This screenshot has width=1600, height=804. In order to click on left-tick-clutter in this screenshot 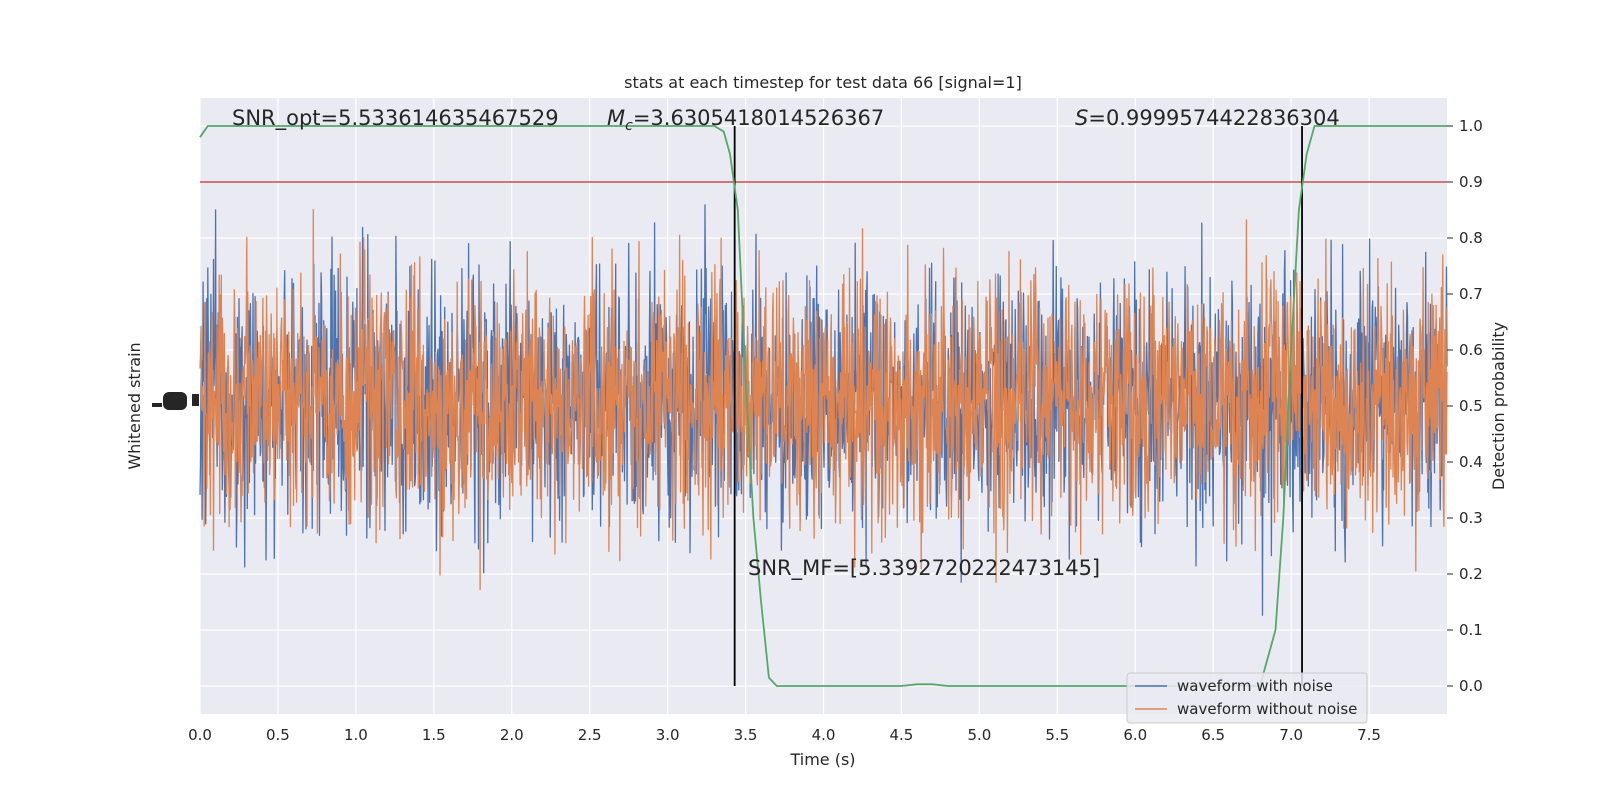, I will do `click(175, 401)`.